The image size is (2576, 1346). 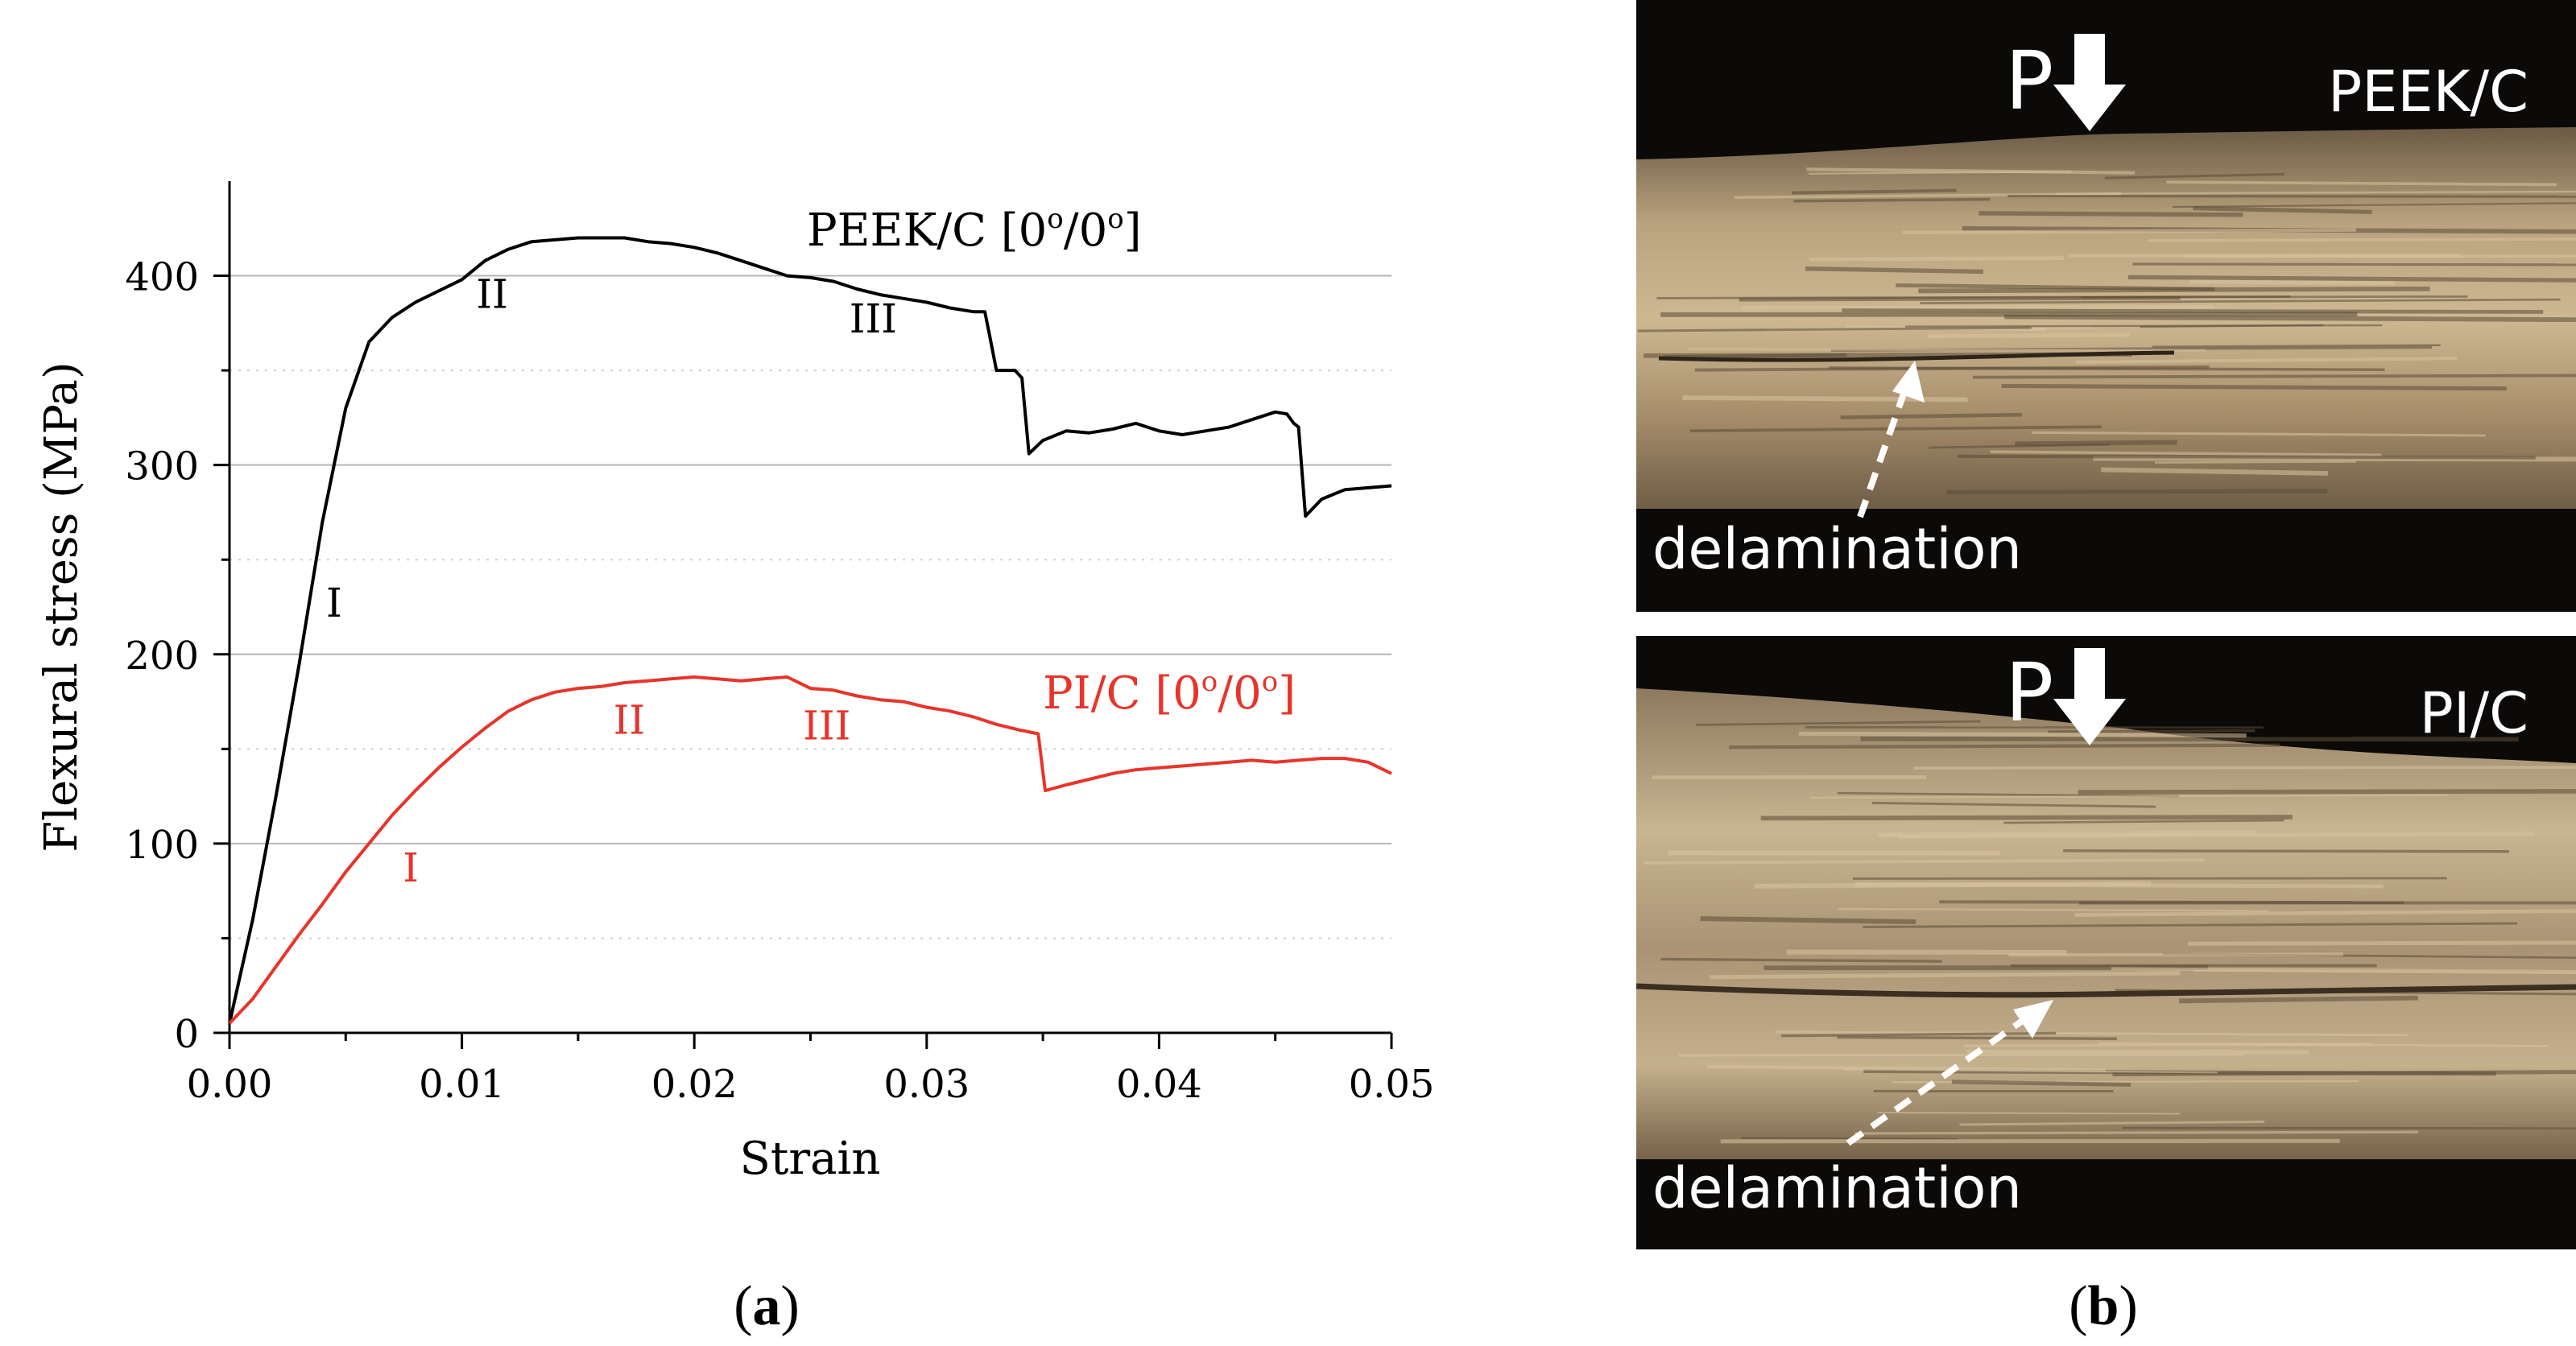 I want to click on photo-pi-load-arrow-icon, so click(x=2089, y=696).